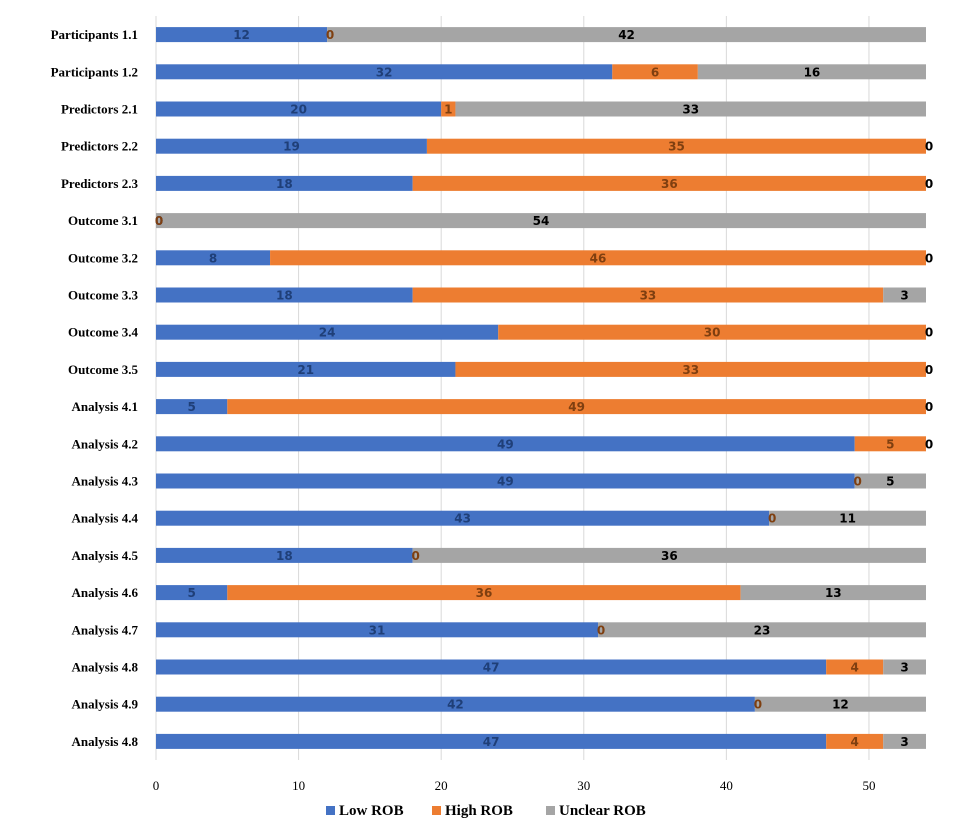 This screenshot has height=838, width=963. What do you see at coordinates (105, 443) in the screenshot?
I see `category-label: Analysis 4.2` at bounding box center [105, 443].